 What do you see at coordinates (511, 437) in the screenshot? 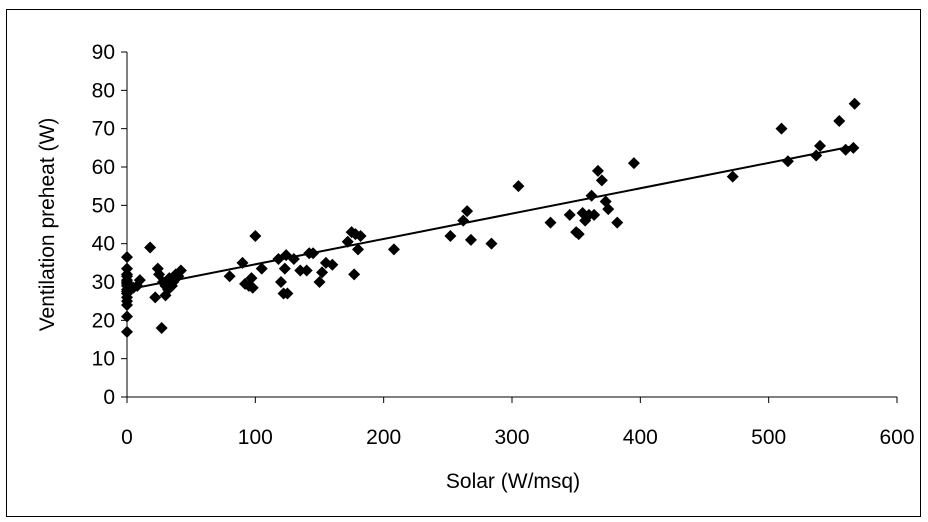
I see `x-tick-label: 300` at bounding box center [511, 437].